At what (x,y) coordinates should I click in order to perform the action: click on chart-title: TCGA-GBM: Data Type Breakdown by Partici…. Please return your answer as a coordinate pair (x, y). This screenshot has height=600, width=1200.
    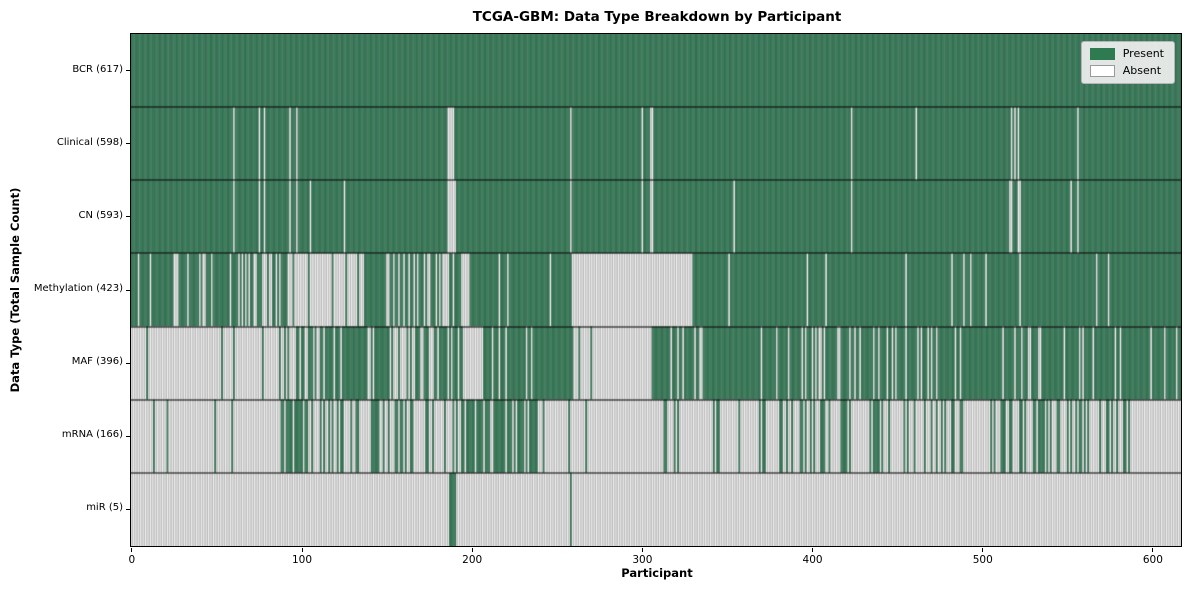
    Looking at the image, I should click on (657, 17).